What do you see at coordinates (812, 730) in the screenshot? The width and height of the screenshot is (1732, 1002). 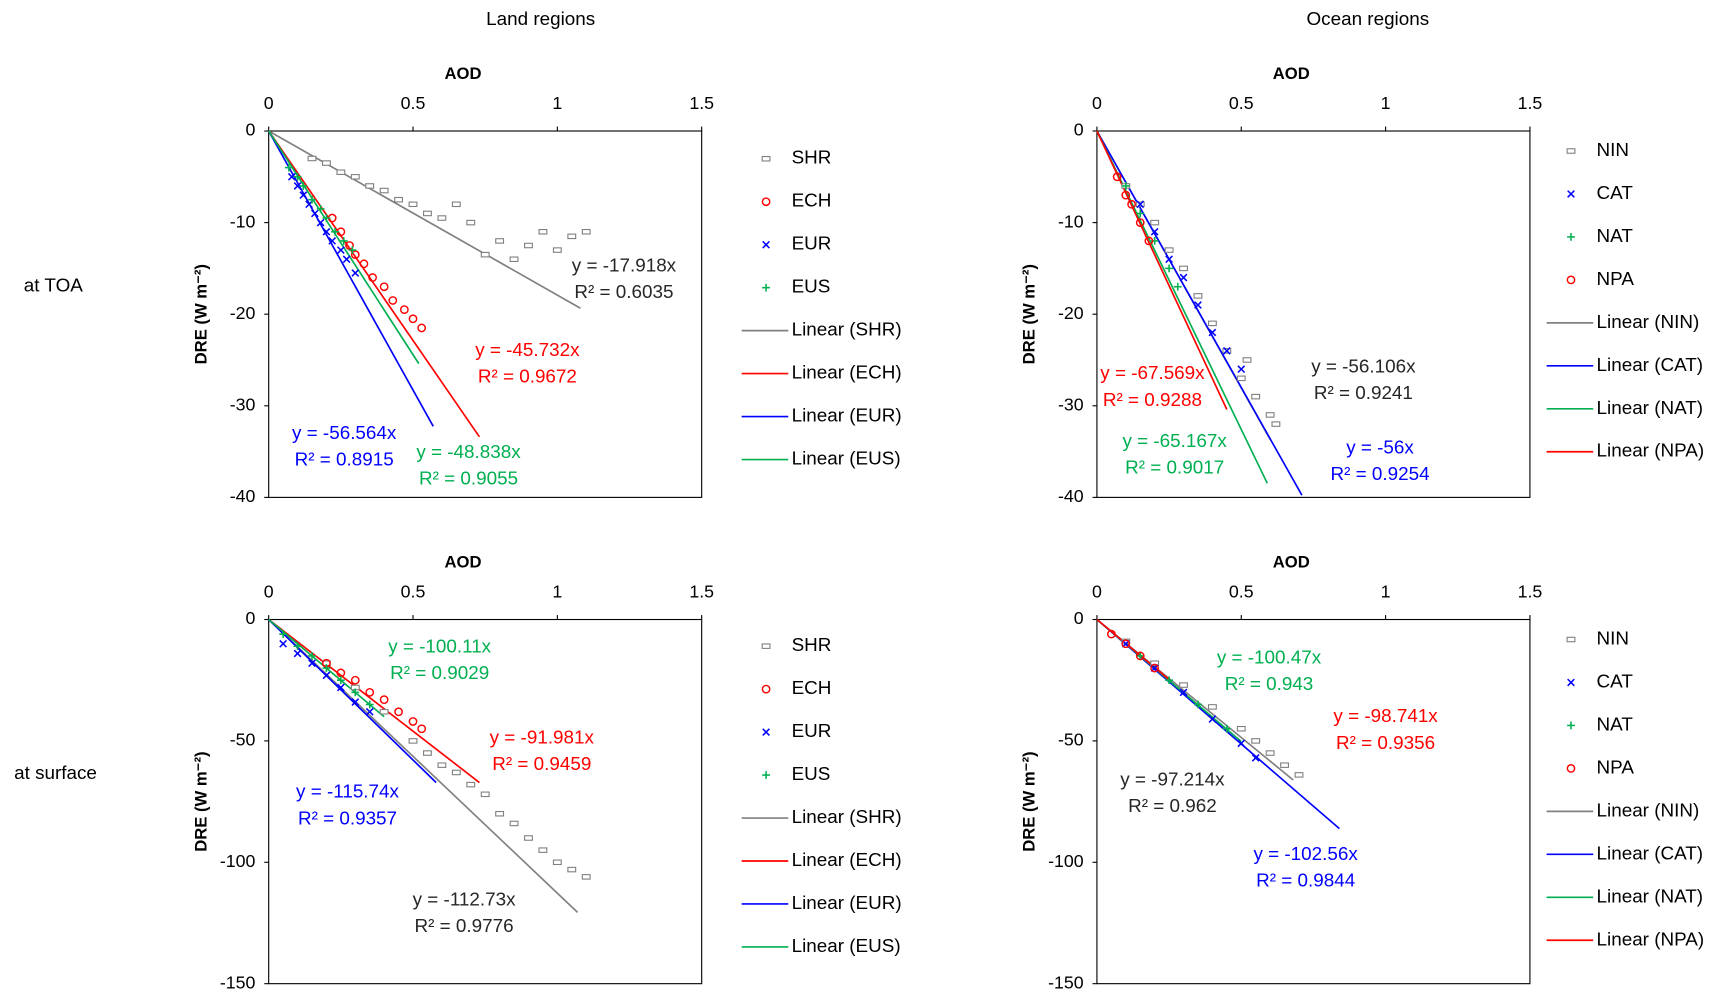 I see `legend-label: EUR` at bounding box center [812, 730].